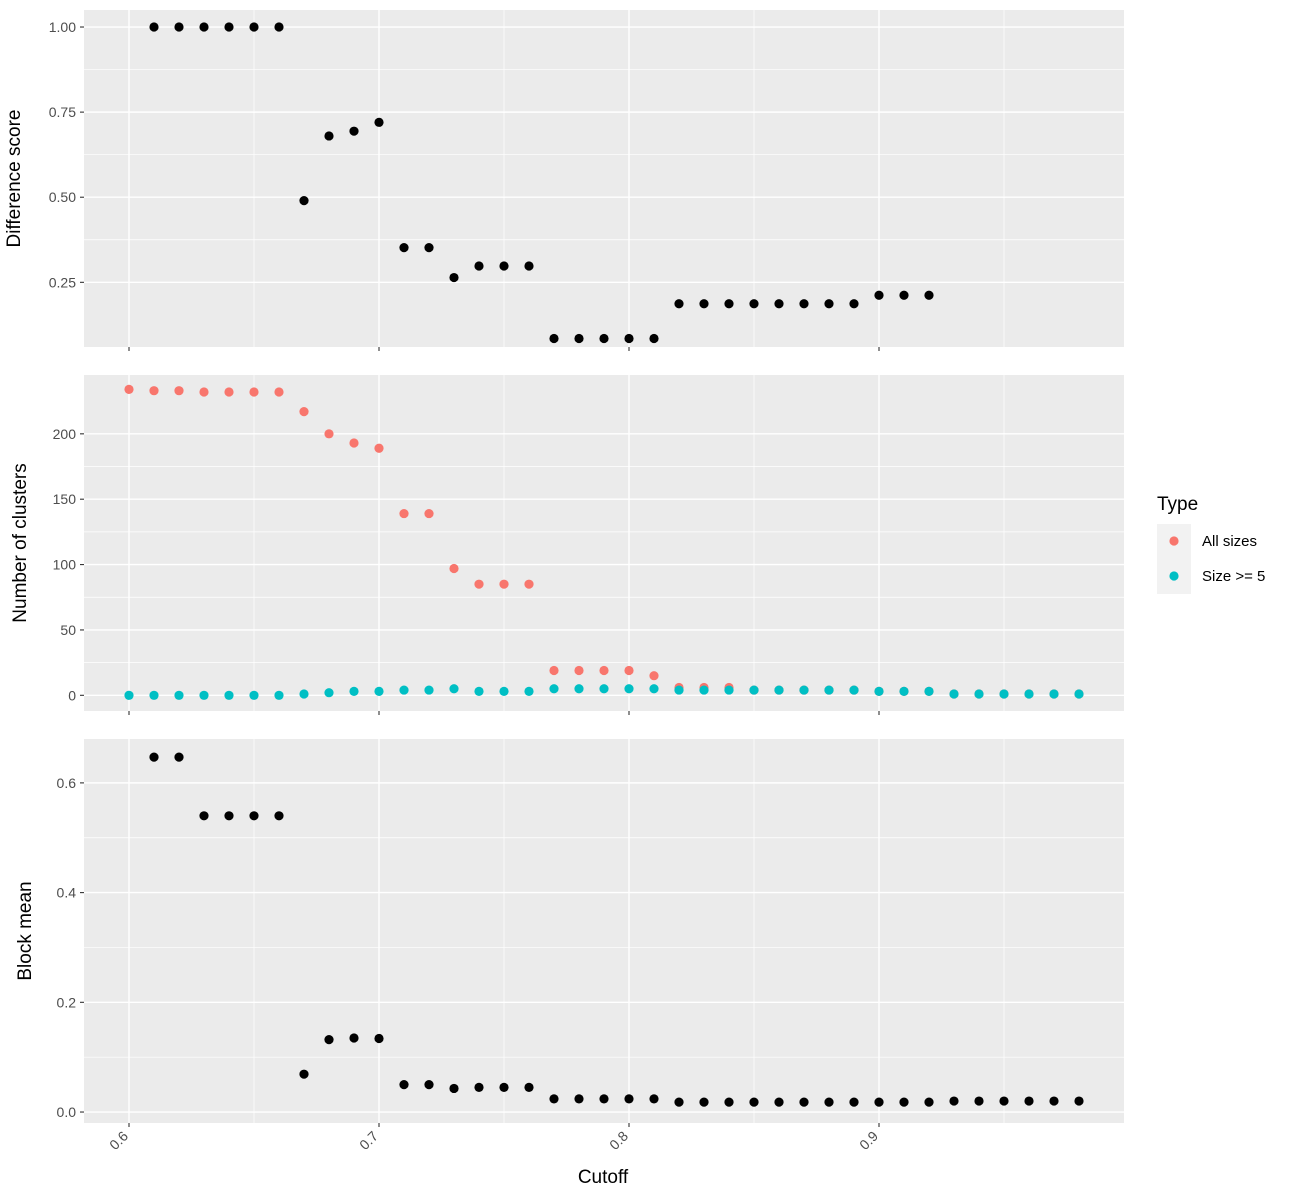 This screenshot has width=1300, height=1200. I want to click on y-axis-title: Difference score, so click(14, 179).